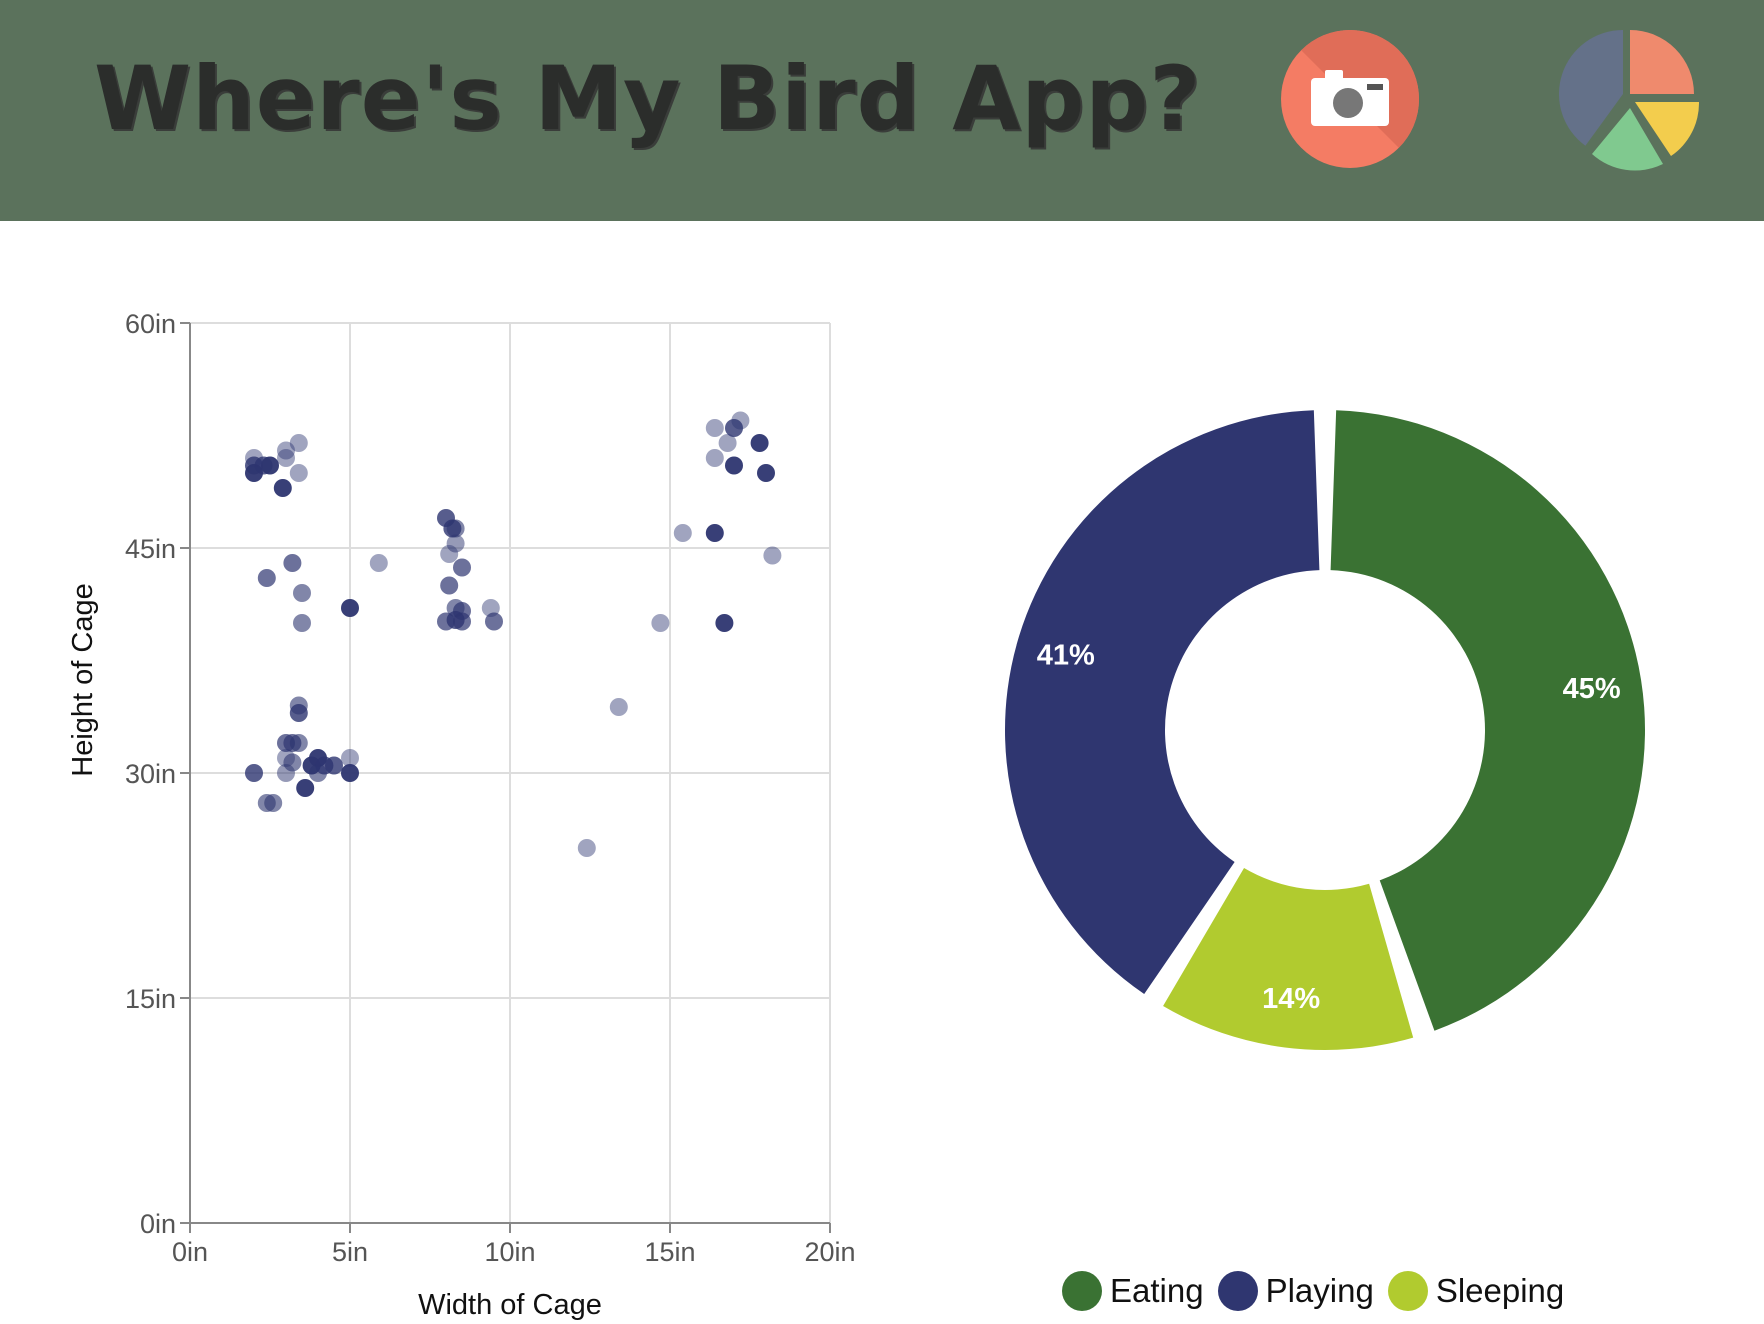 The width and height of the screenshot is (1764, 1324). I want to click on donut-slice-sleeping, so click(1288, 959).